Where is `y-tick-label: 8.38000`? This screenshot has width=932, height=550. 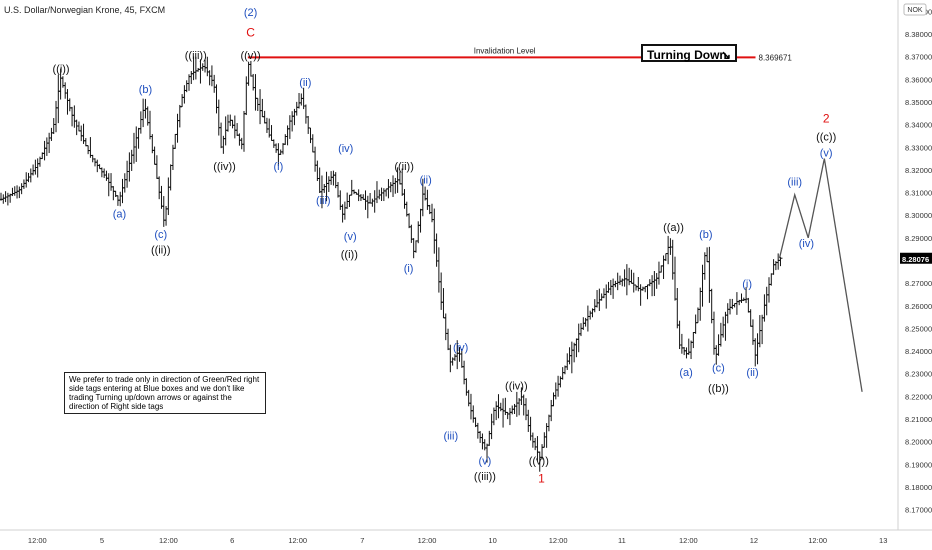 y-tick-label: 8.38000 is located at coordinates (918, 34).